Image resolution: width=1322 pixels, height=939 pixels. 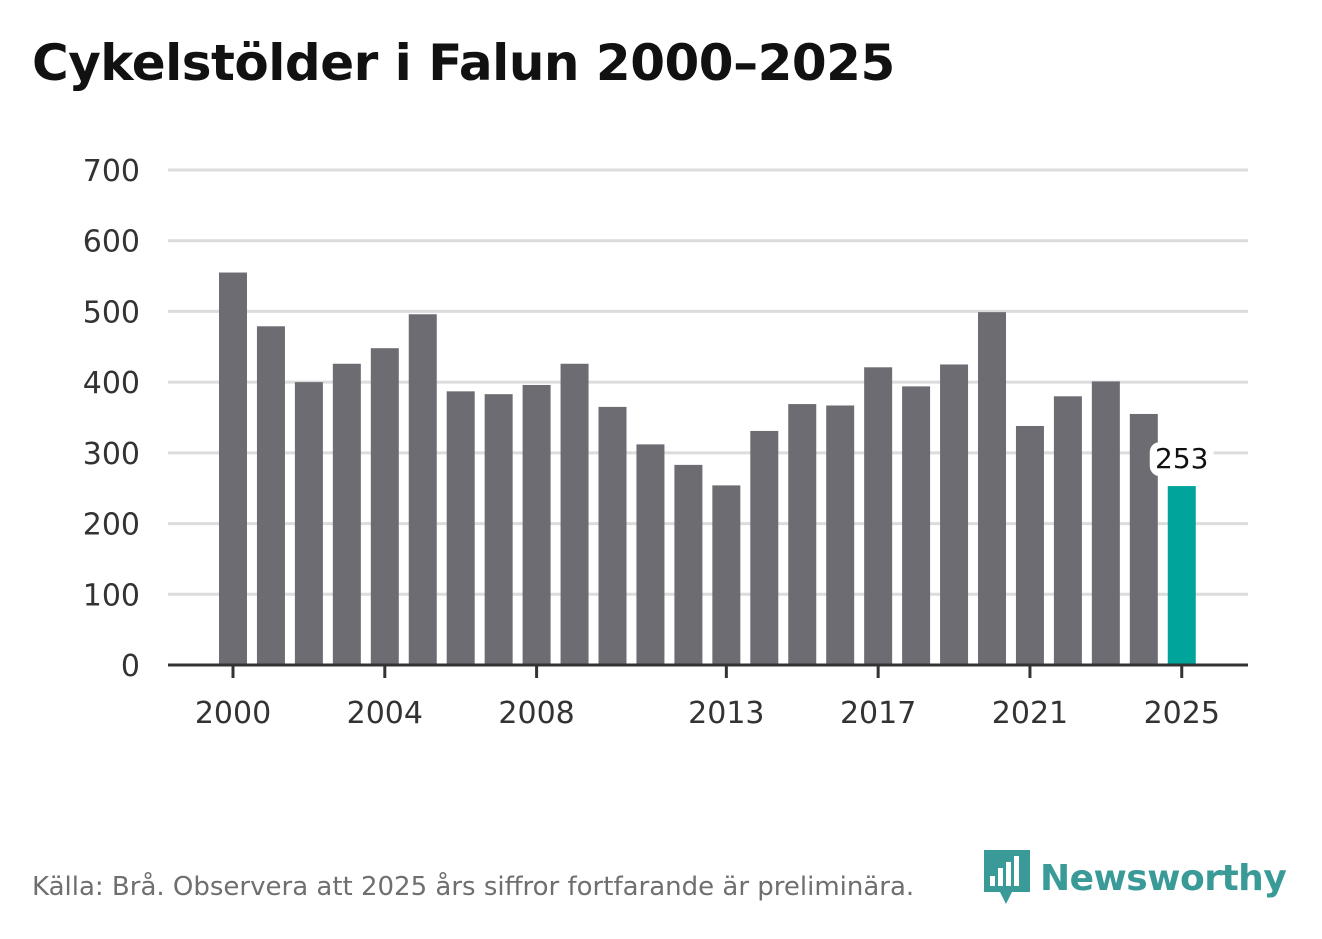 What do you see at coordinates (802, 534) in the screenshot?
I see `bar-2015` at bounding box center [802, 534].